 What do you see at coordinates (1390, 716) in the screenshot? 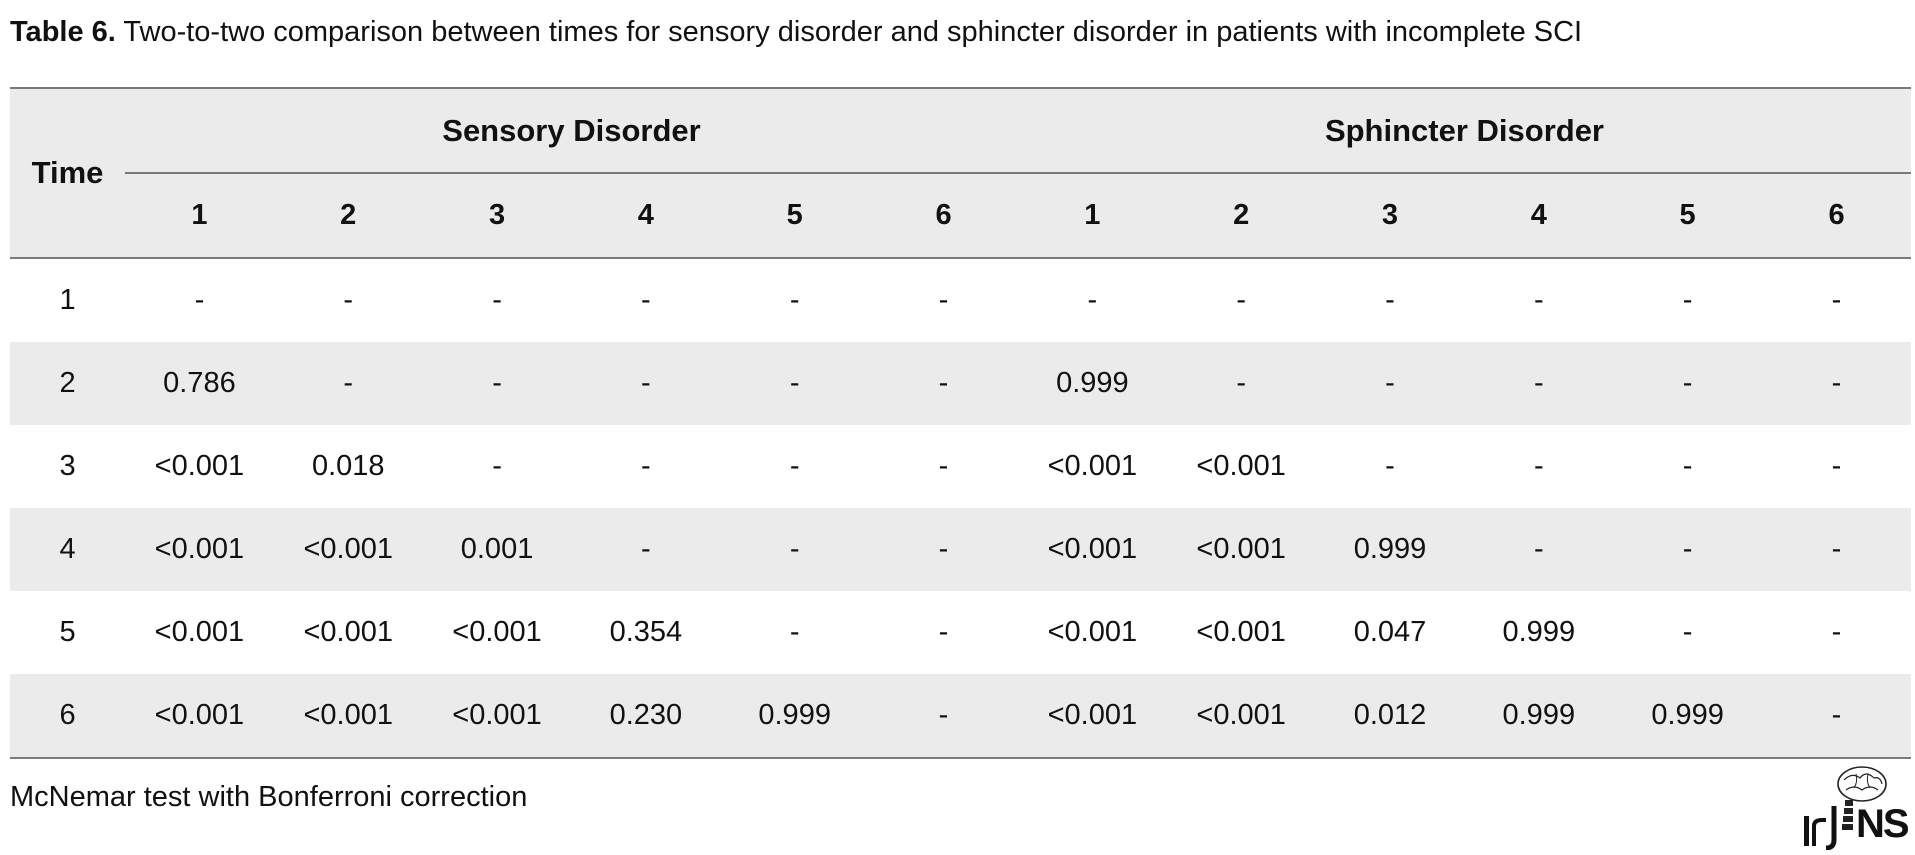
I see `sphincter-p-value-cell: 0.012` at bounding box center [1390, 716].